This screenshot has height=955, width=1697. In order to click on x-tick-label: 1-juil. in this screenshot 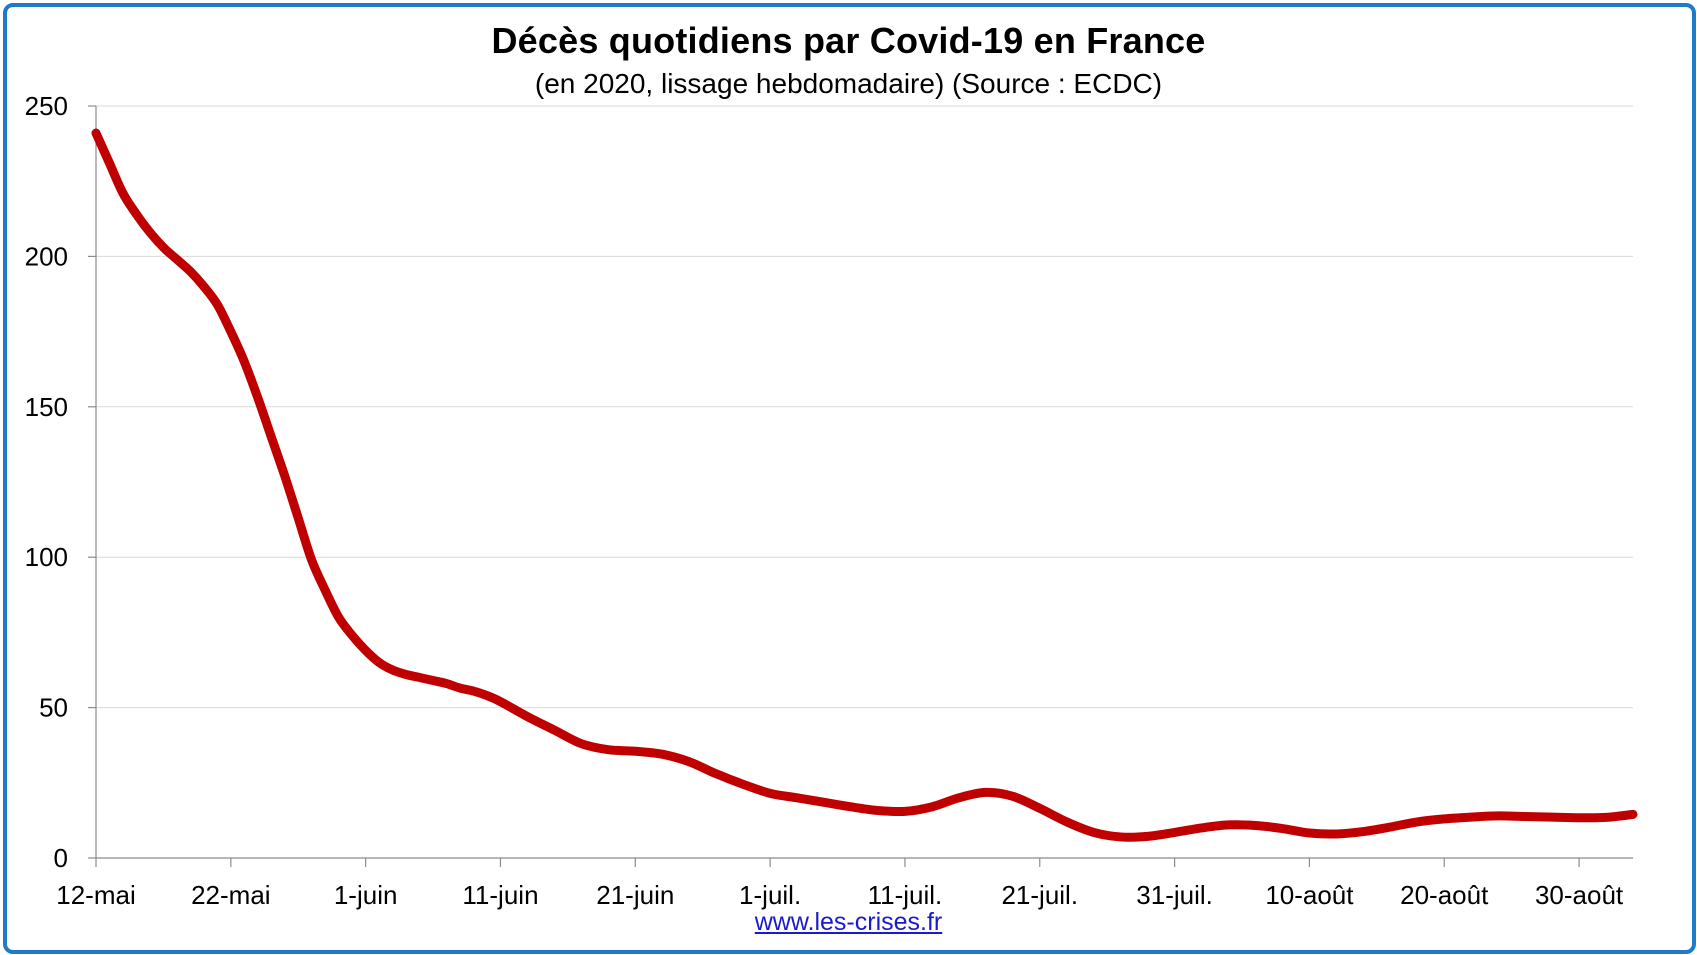, I will do `click(770, 895)`.